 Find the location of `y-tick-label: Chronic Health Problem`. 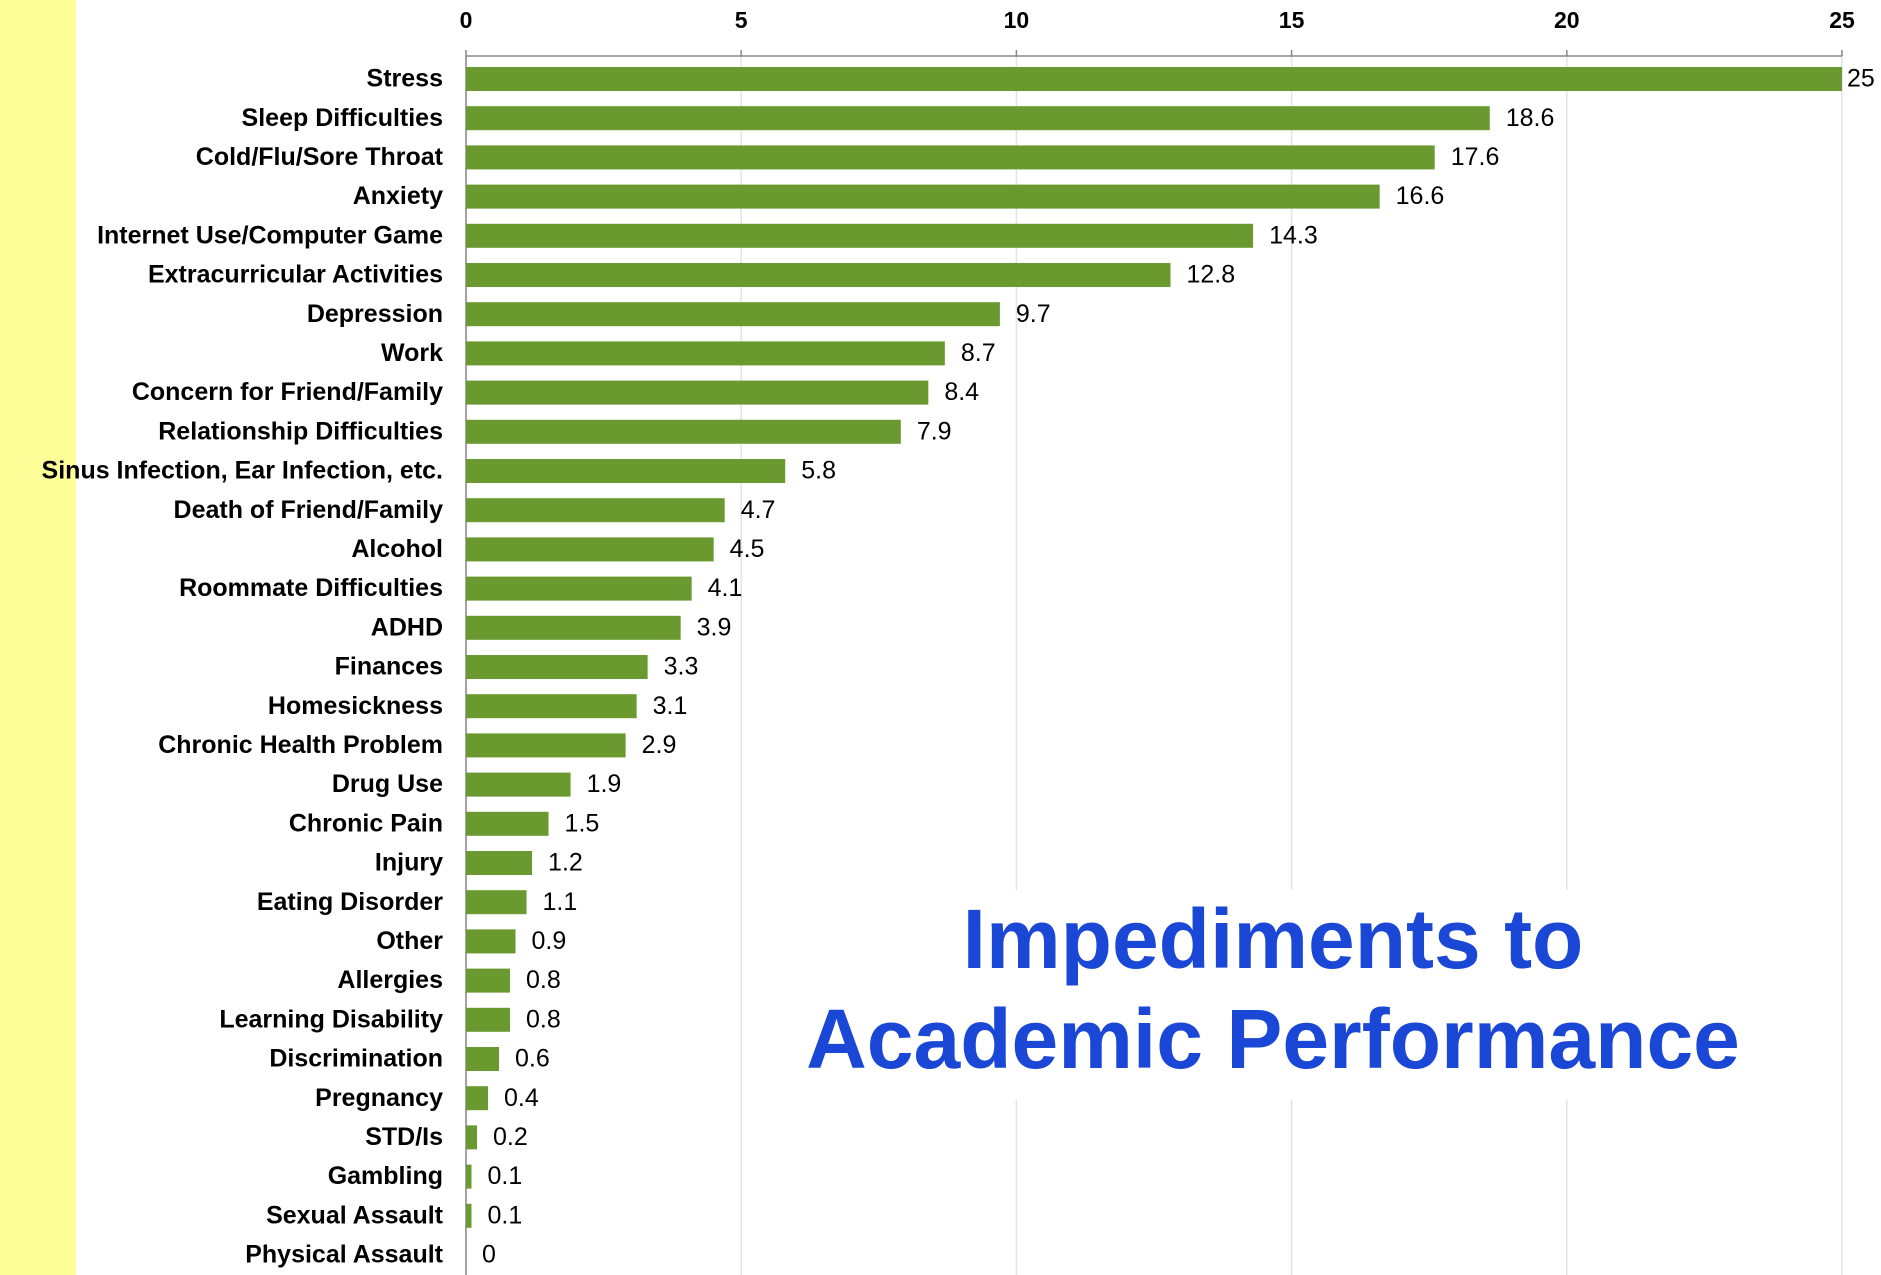

y-tick-label: Chronic Health Problem is located at coordinates (300, 745).